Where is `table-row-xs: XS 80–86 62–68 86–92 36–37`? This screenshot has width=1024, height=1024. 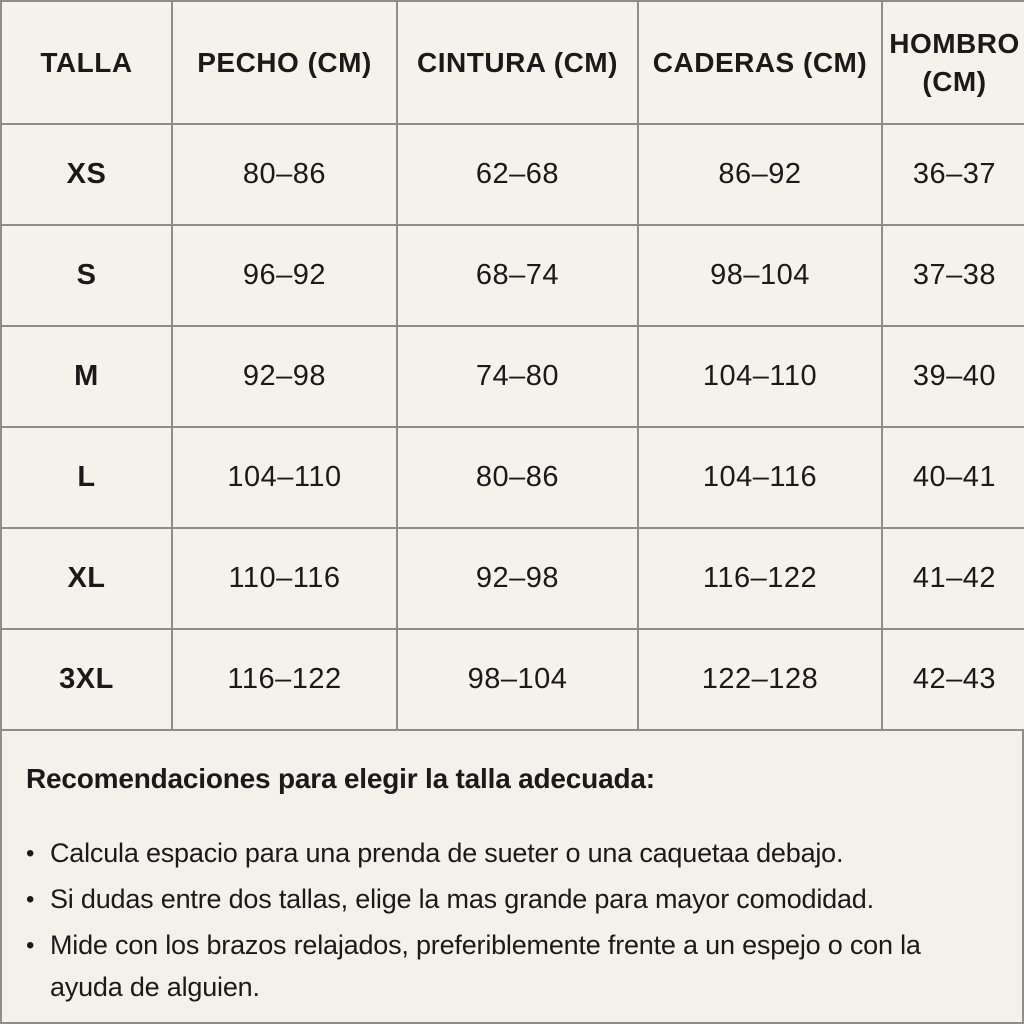 table-row-xs: XS 80–86 62–68 86–92 36–37 is located at coordinates (513, 174).